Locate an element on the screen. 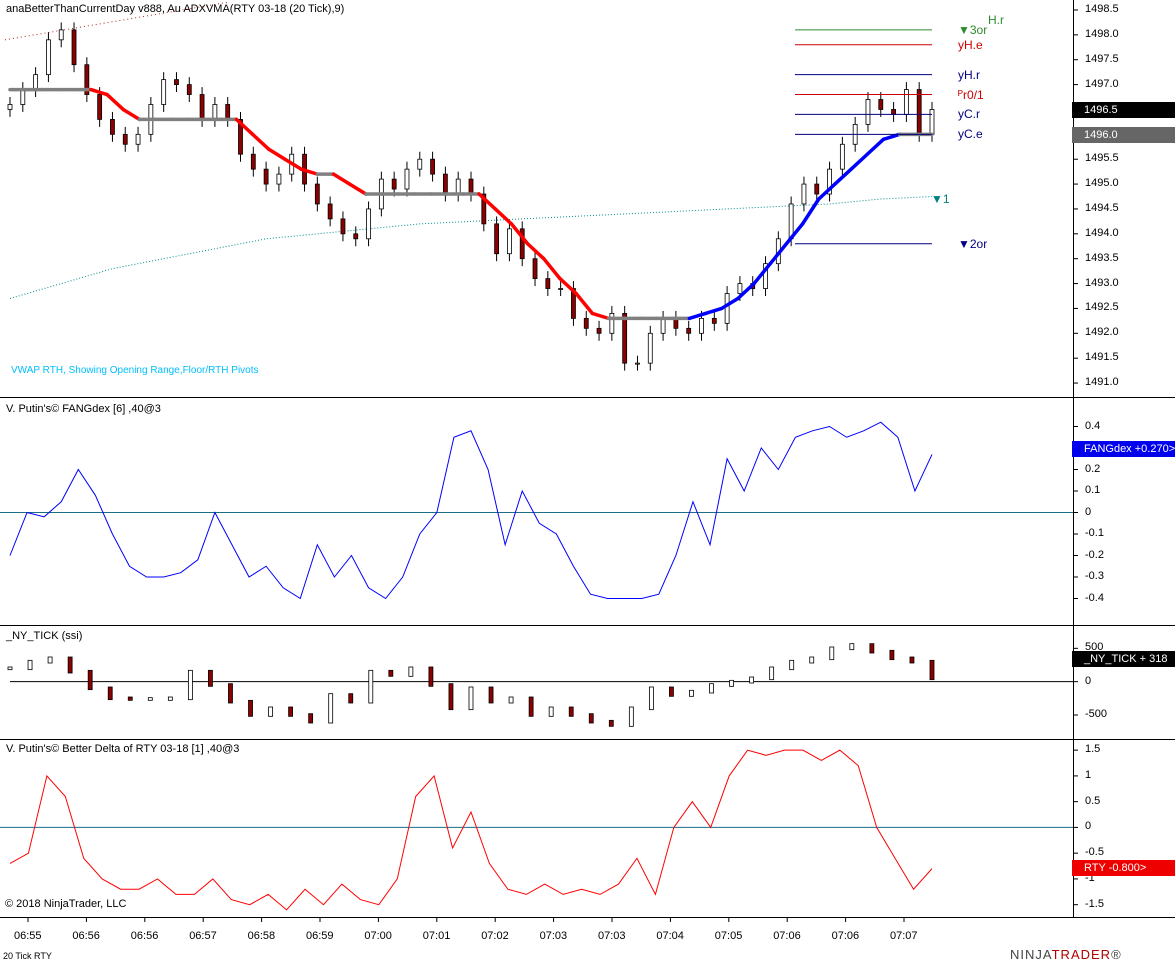 The image size is (1175, 965). pivot-level-label: yC.r is located at coordinates (969, 114).